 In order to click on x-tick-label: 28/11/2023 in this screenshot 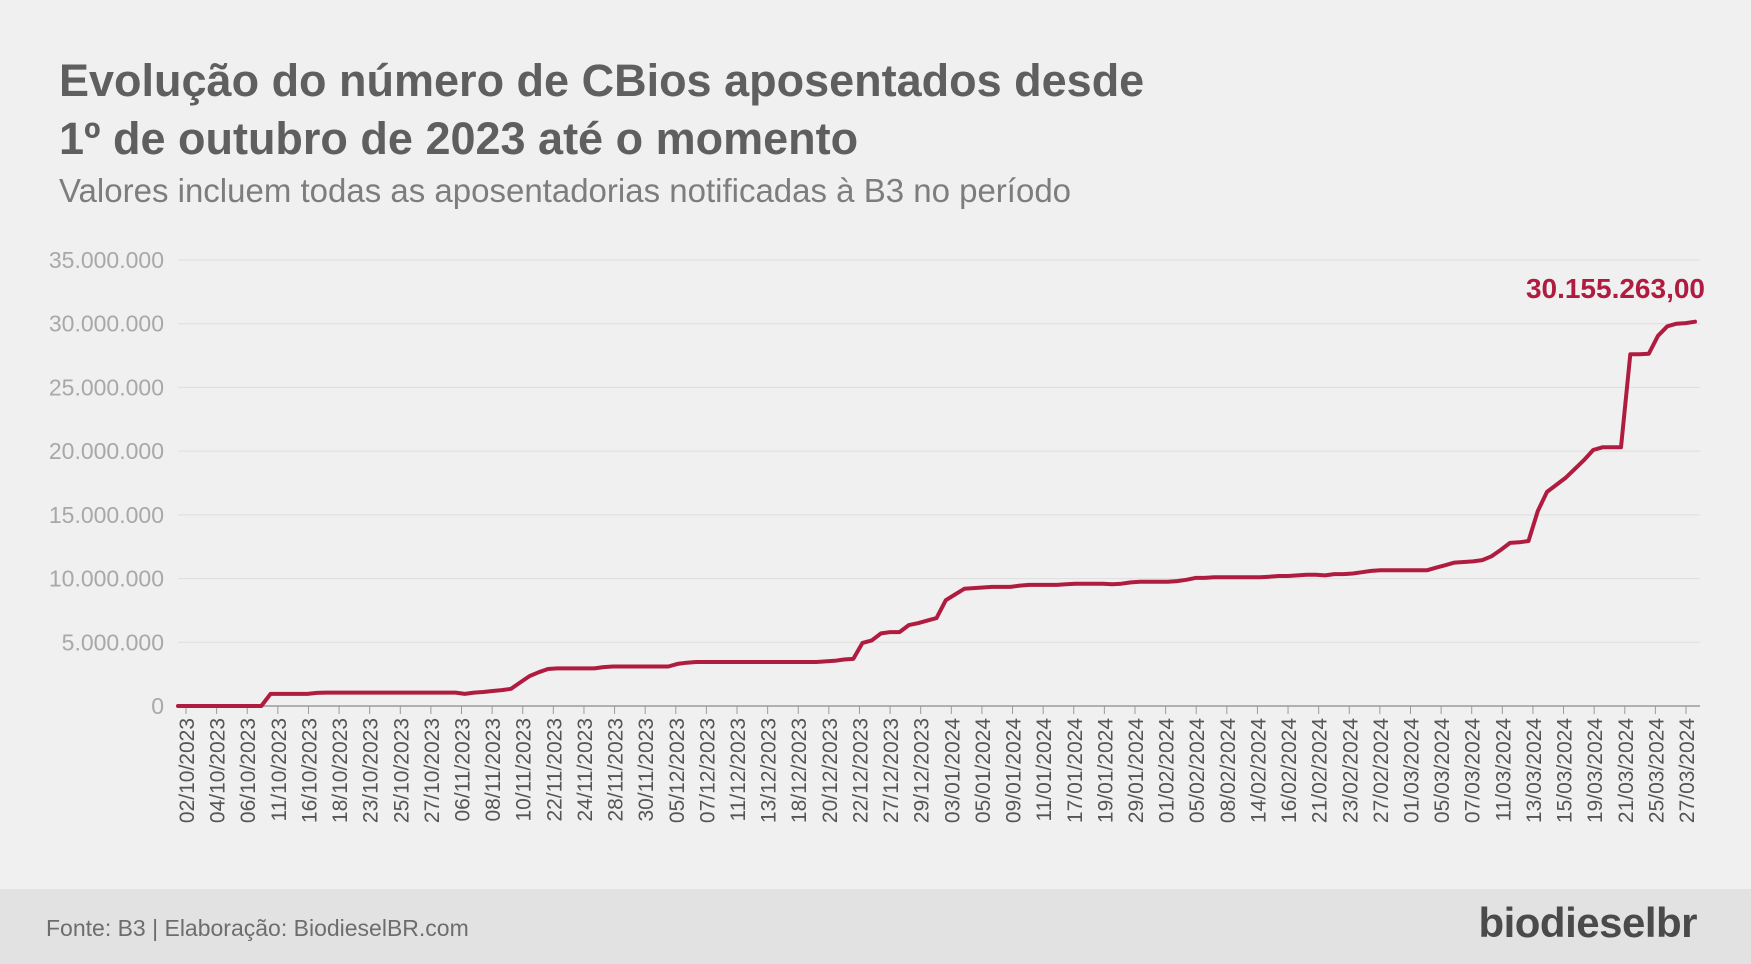, I will do `click(616, 770)`.